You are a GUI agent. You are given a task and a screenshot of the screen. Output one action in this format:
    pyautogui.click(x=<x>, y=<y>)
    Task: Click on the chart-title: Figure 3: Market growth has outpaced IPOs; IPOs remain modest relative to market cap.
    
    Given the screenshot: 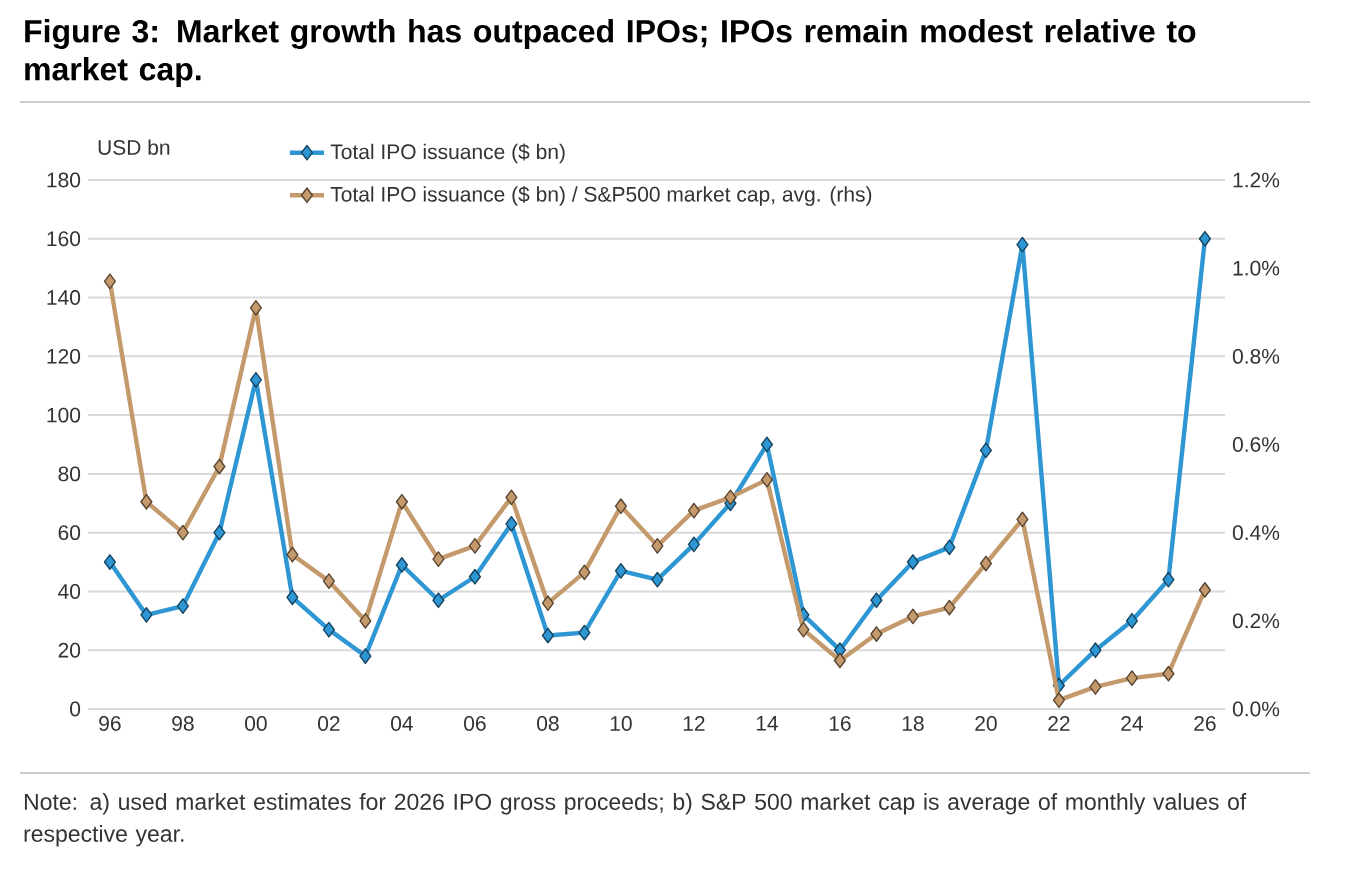 What is the action you would take?
    pyautogui.click(x=610, y=53)
    